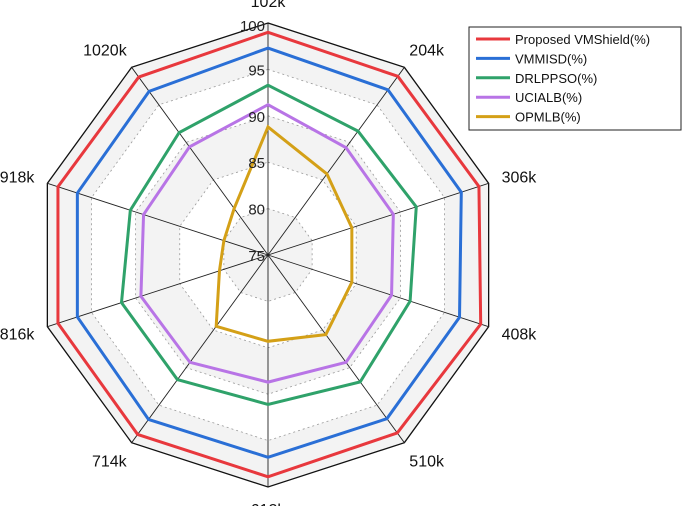 This screenshot has width=685, height=506. What do you see at coordinates (105, 51) in the screenshot?
I see `category-label: 1020k` at bounding box center [105, 51].